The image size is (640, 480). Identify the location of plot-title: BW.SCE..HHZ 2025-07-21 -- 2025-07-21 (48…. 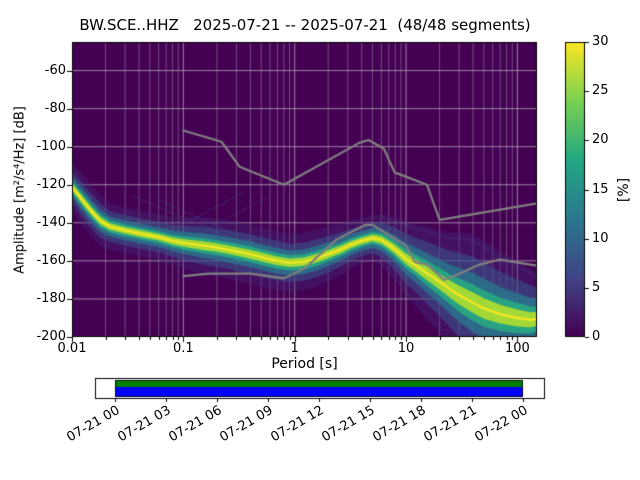
(305, 25).